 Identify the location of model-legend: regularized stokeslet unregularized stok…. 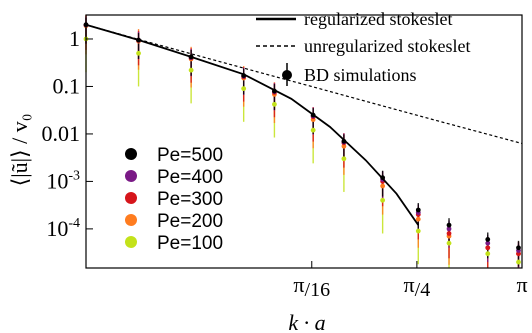
(363, 47).